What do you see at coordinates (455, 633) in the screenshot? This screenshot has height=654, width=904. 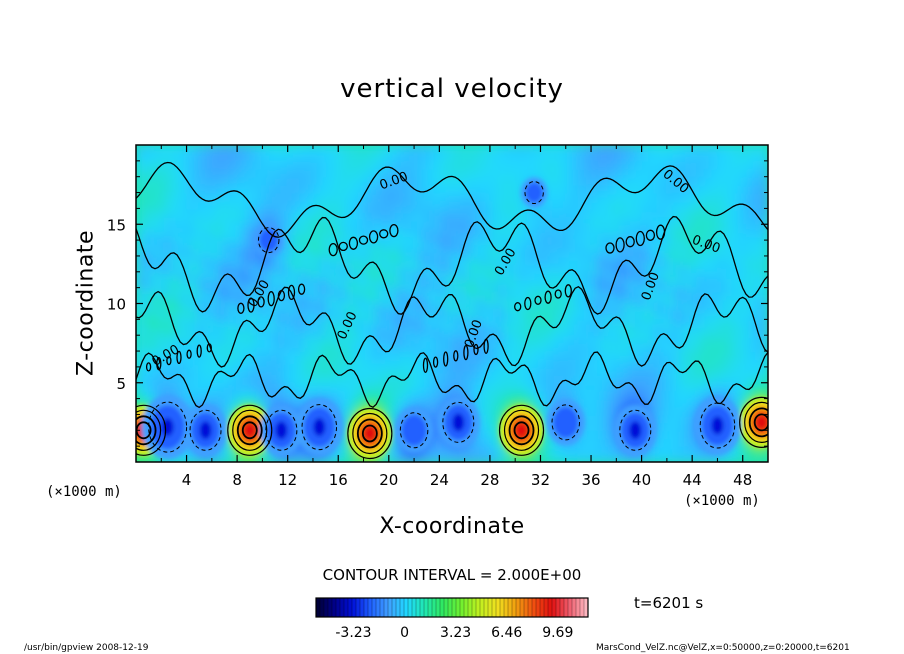 I see `colorbar-tick-label-2: 3.23` at bounding box center [455, 633].